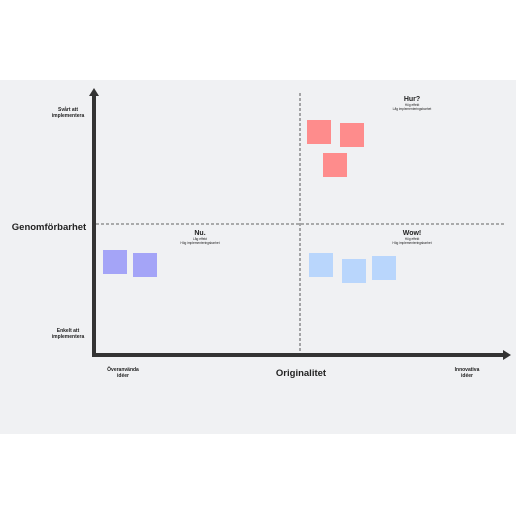 This screenshot has height=516, width=516. What do you see at coordinates (301, 373) in the screenshot?
I see `axis-title: Originalitet` at bounding box center [301, 373].